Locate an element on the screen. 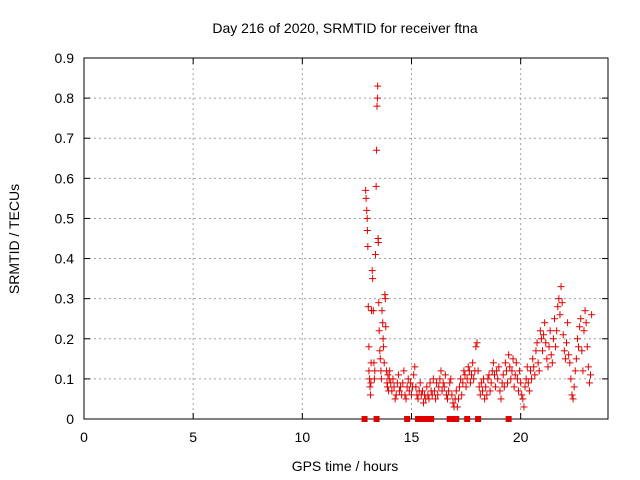 This screenshot has width=640, height=480. x-tick-label: 10 is located at coordinates (303, 437).